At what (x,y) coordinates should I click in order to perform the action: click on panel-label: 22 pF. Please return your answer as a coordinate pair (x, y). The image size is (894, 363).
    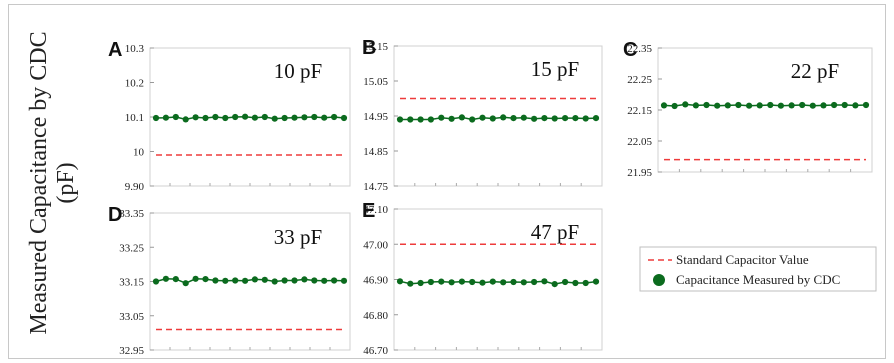
    Looking at the image, I should click on (815, 71).